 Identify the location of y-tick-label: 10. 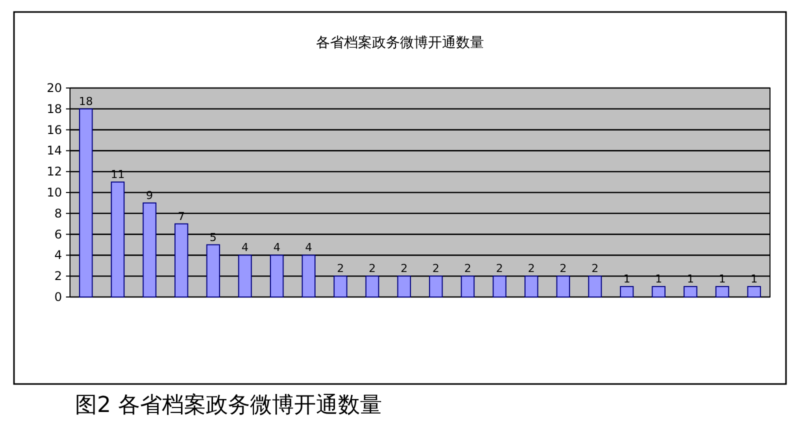
(54, 193).